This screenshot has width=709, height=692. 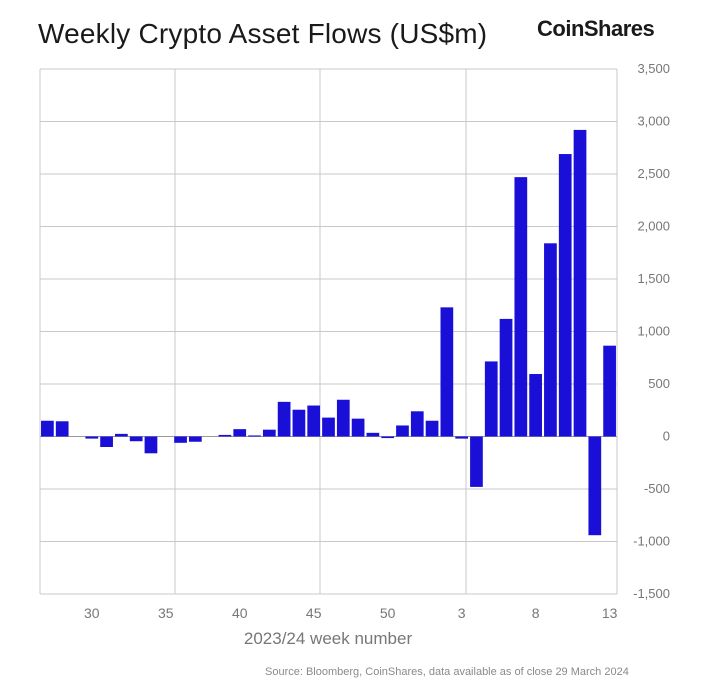 I want to click on y-tick-label: 500, so click(x=659, y=383).